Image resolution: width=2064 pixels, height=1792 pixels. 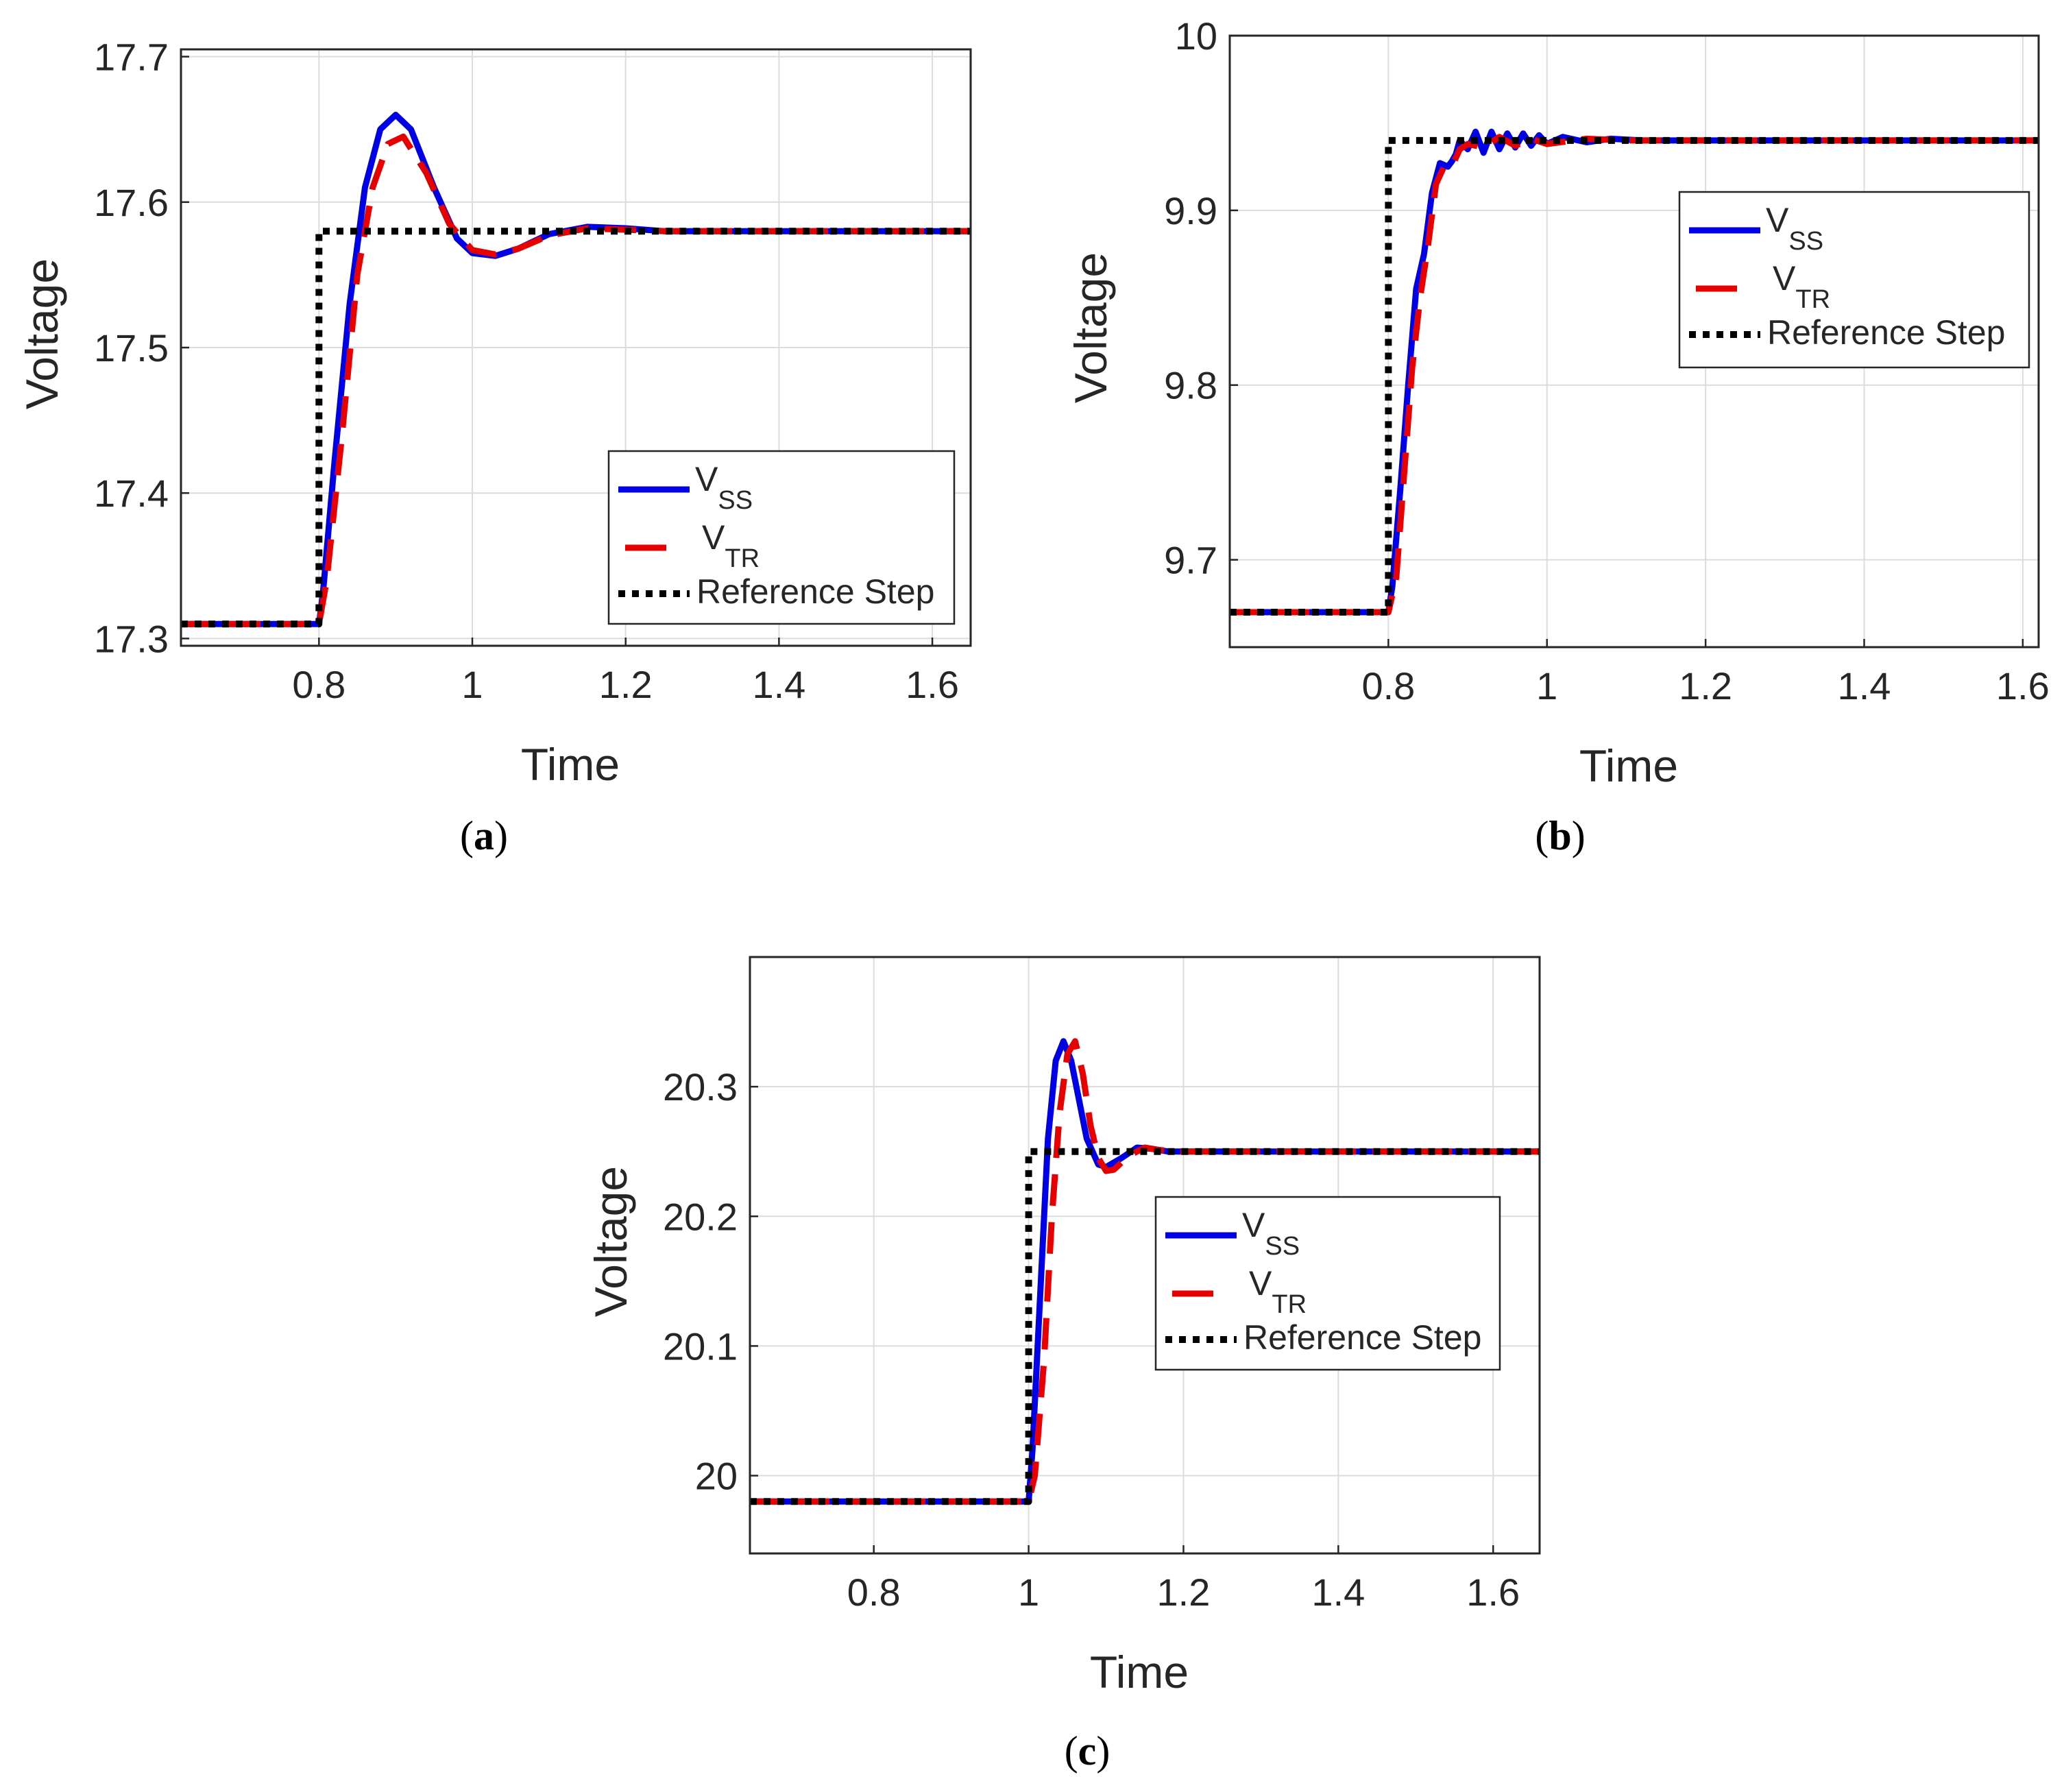 What do you see at coordinates (700, 1346) in the screenshot?
I see `y-tick-label: 20.1` at bounding box center [700, 1346].